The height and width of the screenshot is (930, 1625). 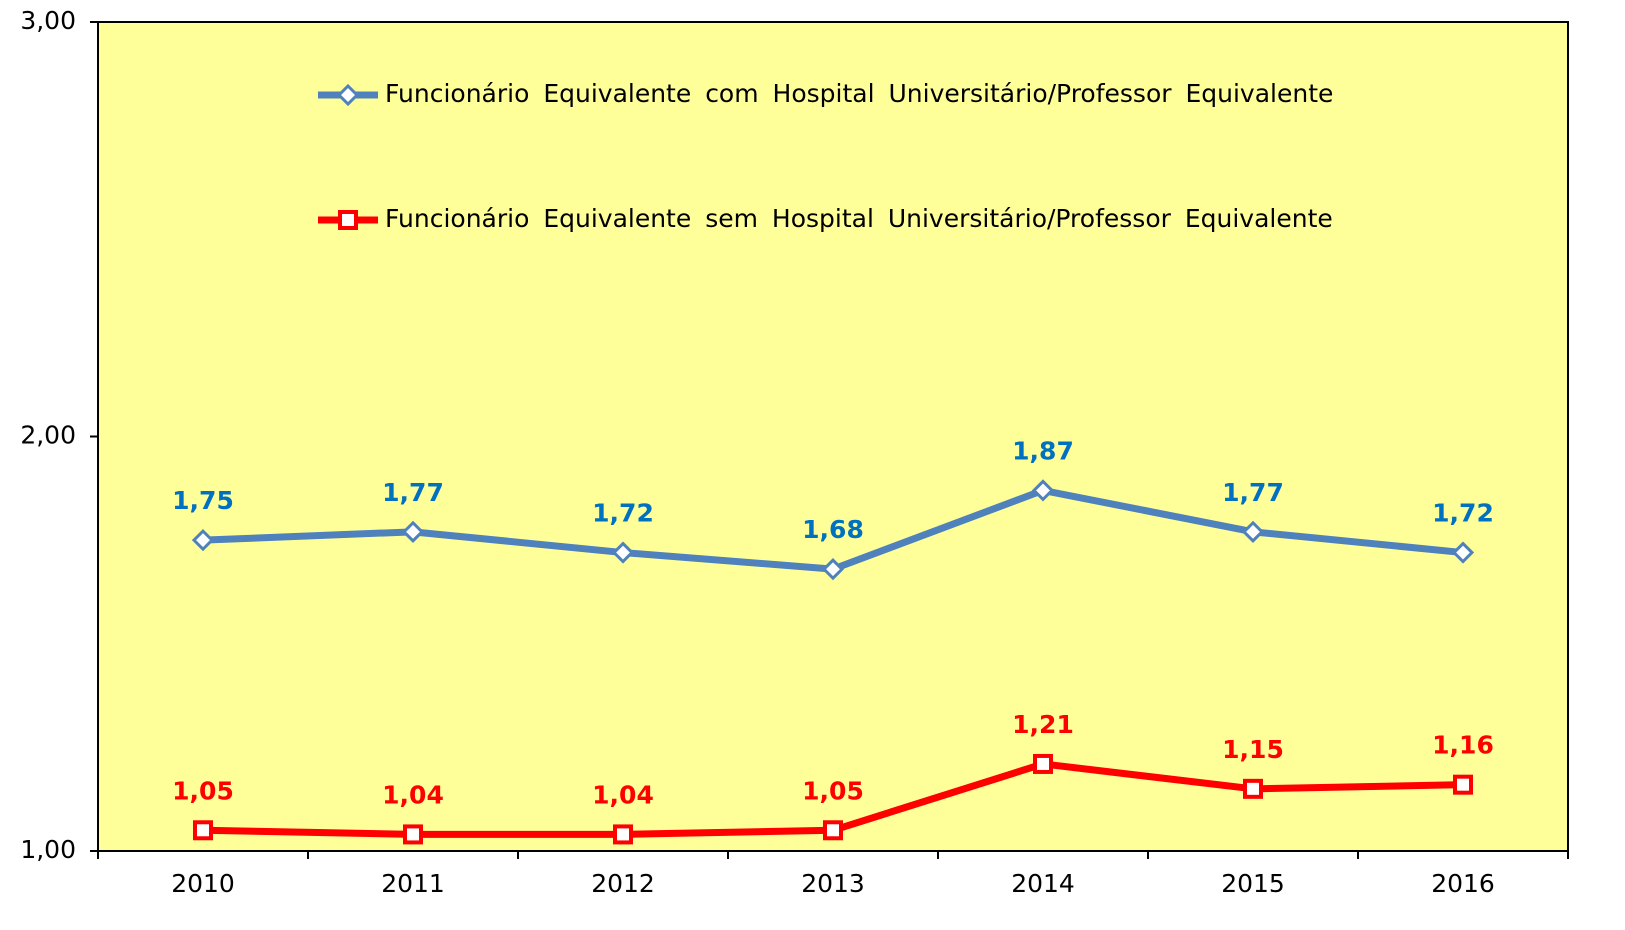 I want to click on x-tick-label: 2012, so click(x=623, y=883).